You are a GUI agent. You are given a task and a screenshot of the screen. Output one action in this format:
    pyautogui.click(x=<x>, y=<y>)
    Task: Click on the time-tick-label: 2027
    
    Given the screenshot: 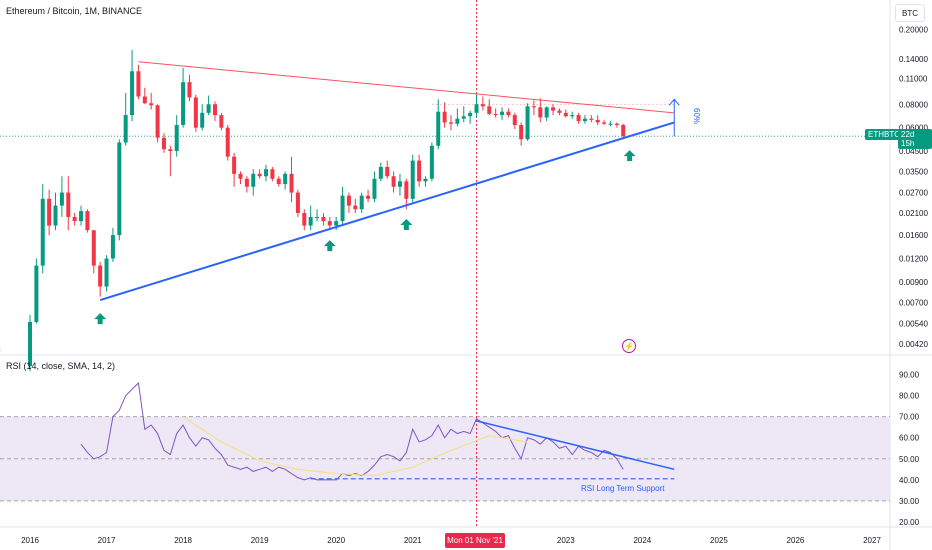 What is the action you would take?
    pyautogui.click(x=872, y=540)
    